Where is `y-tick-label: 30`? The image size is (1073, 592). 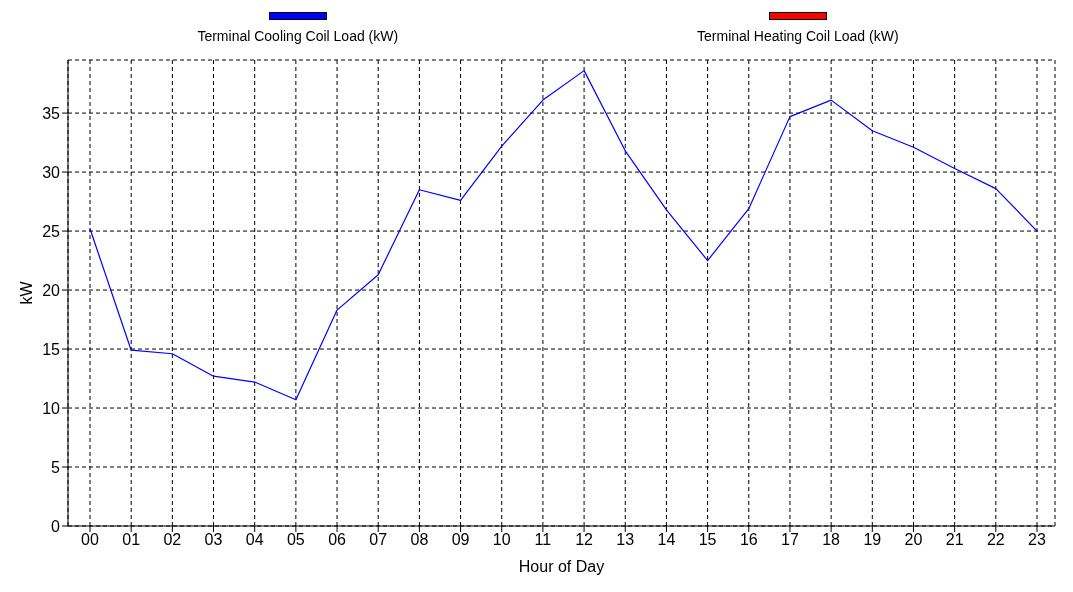
y-tick-label: 30 is located at coordinates (51, 172).